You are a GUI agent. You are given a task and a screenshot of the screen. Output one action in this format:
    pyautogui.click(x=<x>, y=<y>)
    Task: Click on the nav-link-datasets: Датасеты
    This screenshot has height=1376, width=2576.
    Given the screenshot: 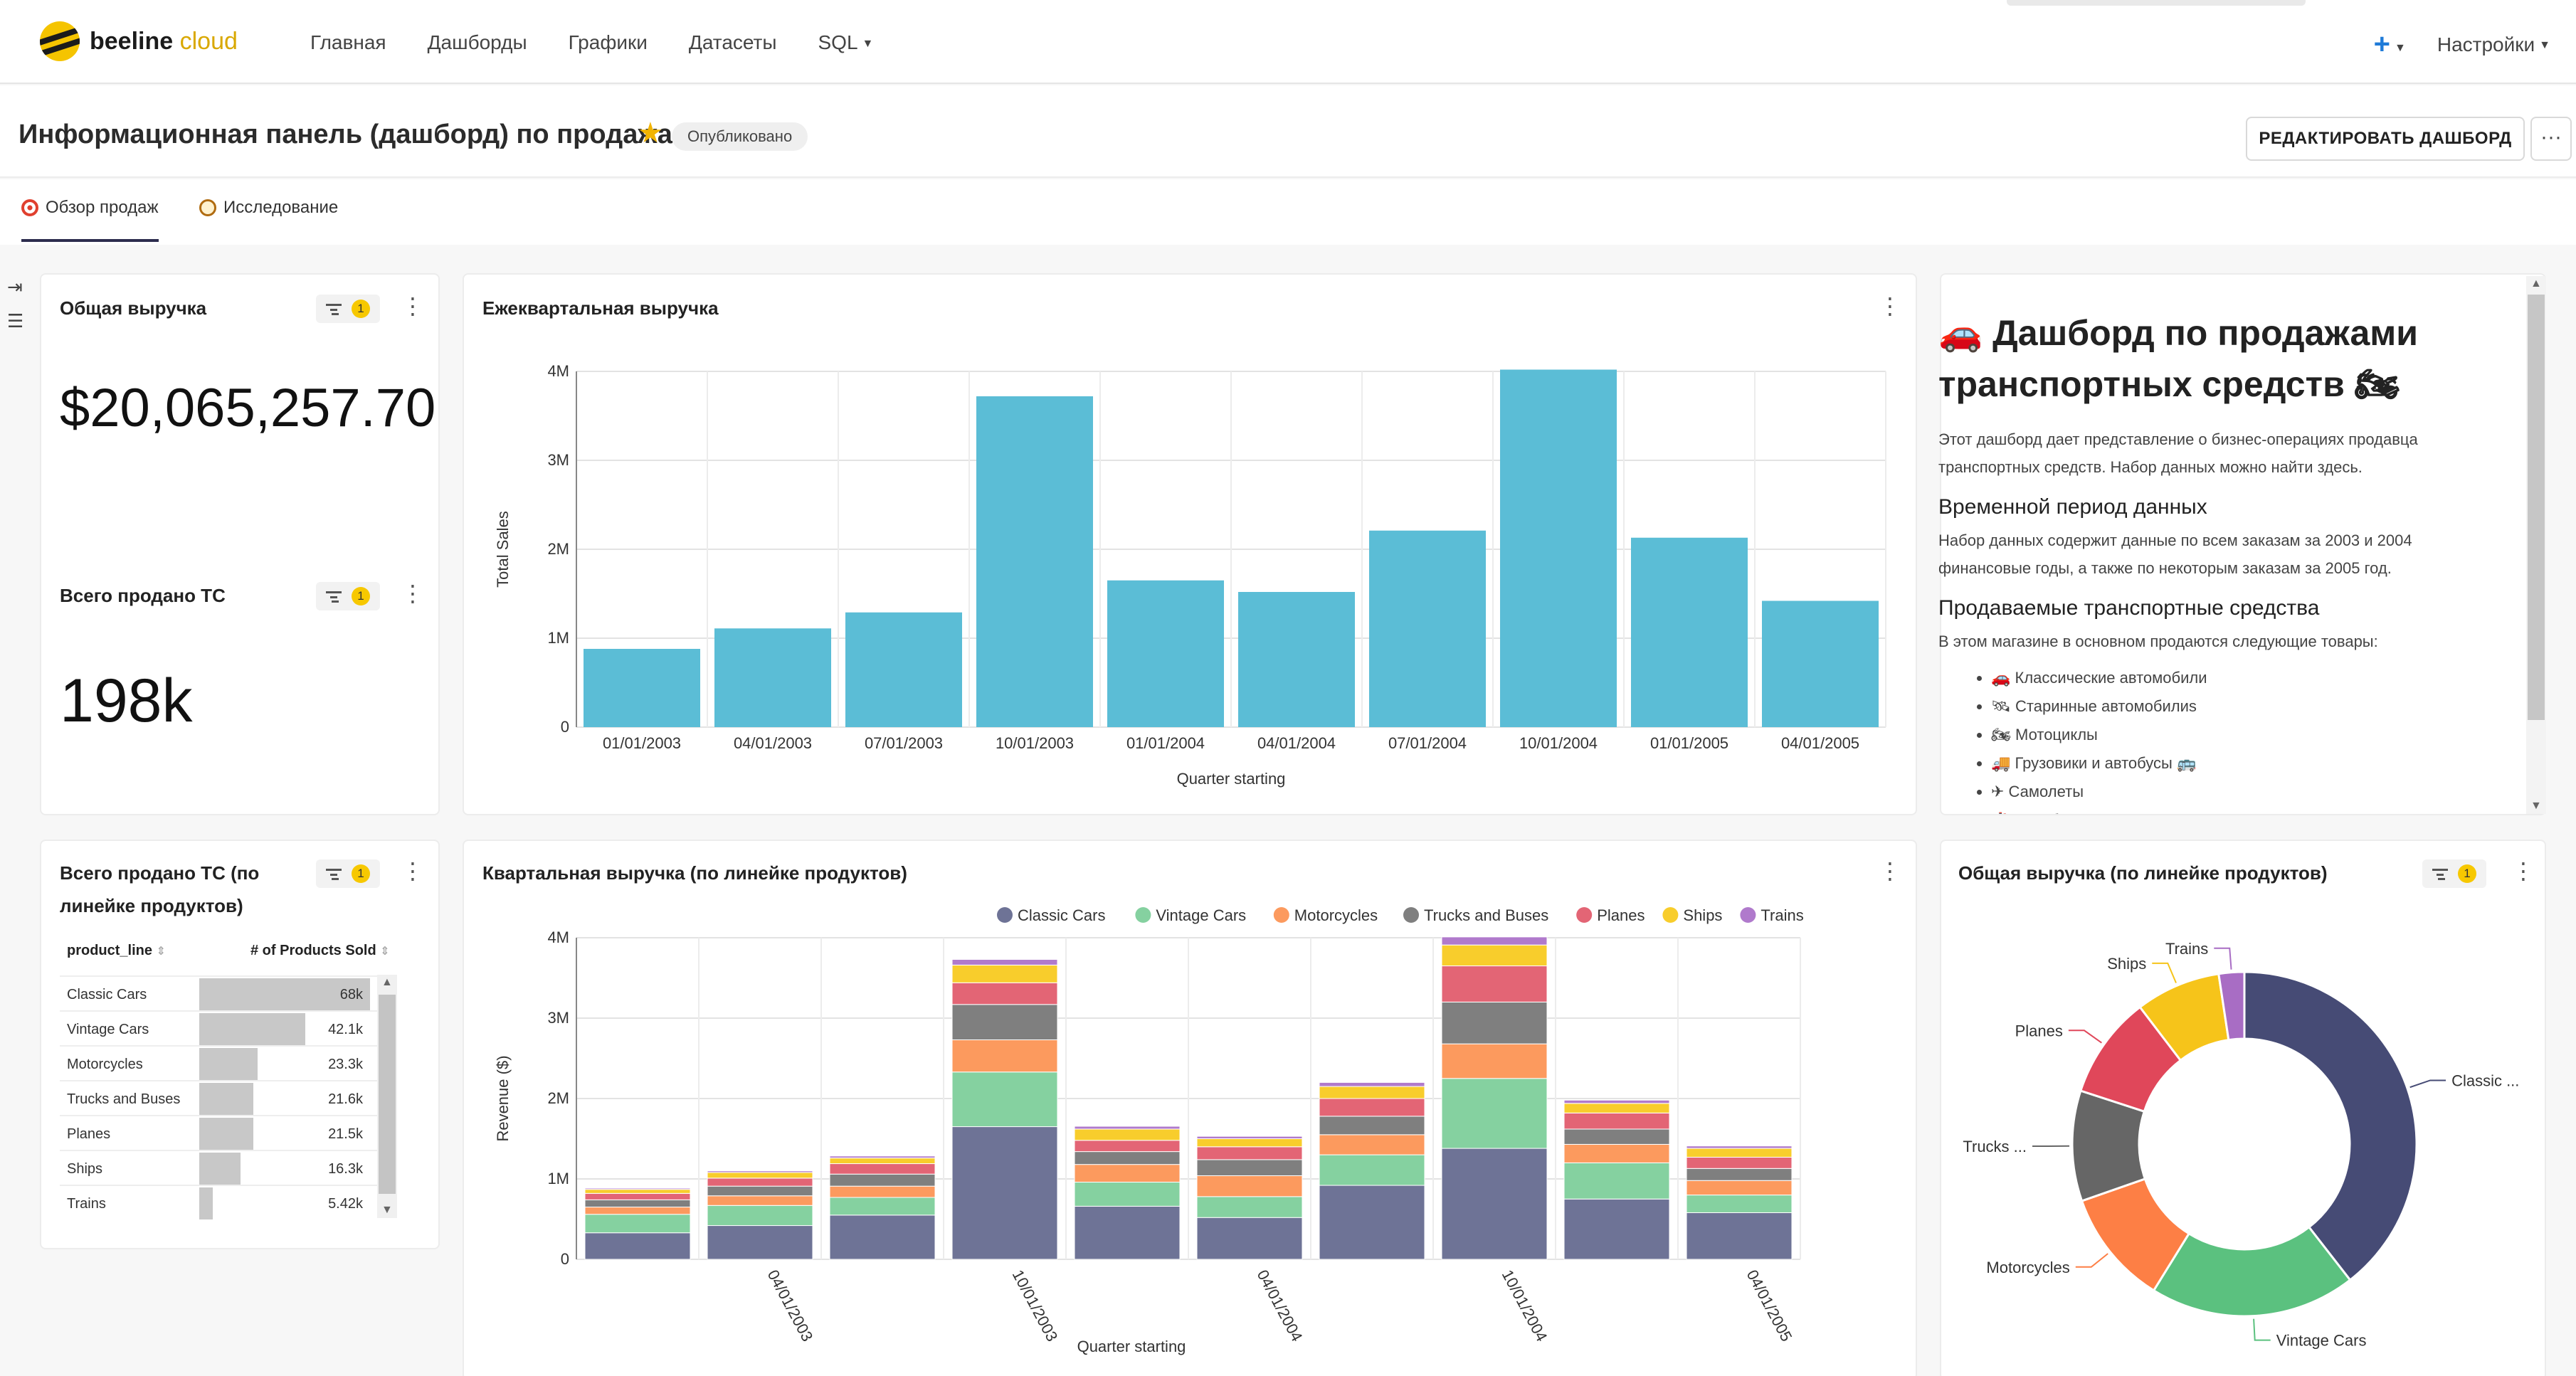 What is the action you would take?
    pyautogui.click(x=732, y=42)
    